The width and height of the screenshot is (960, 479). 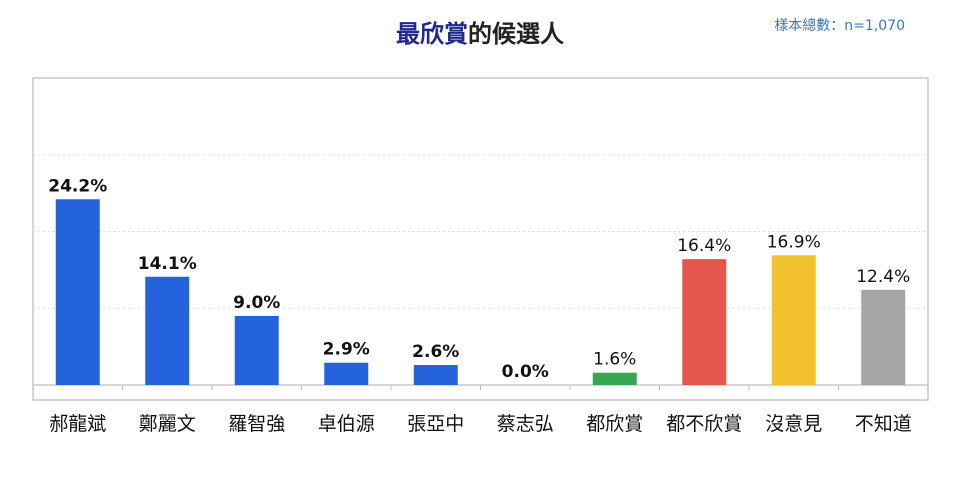 What do you see at coordinates (614, 360) in the screenshot?
I see `data-label: 1.6%` at bounding box center [614, 360].